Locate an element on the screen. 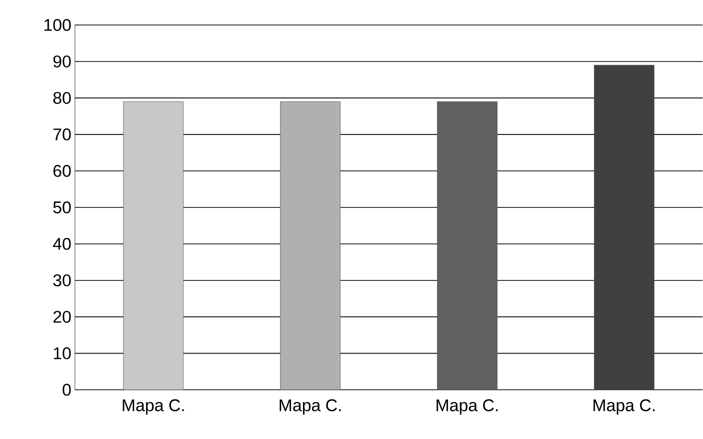  y-tick-label: 10 is located at coordinates (62, 353).